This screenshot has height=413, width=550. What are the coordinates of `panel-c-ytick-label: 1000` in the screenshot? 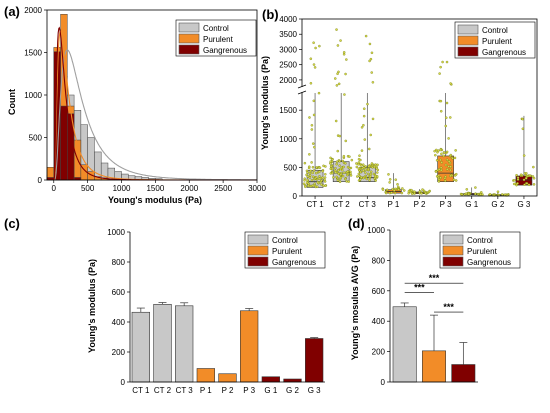 It's located at (116, 232).